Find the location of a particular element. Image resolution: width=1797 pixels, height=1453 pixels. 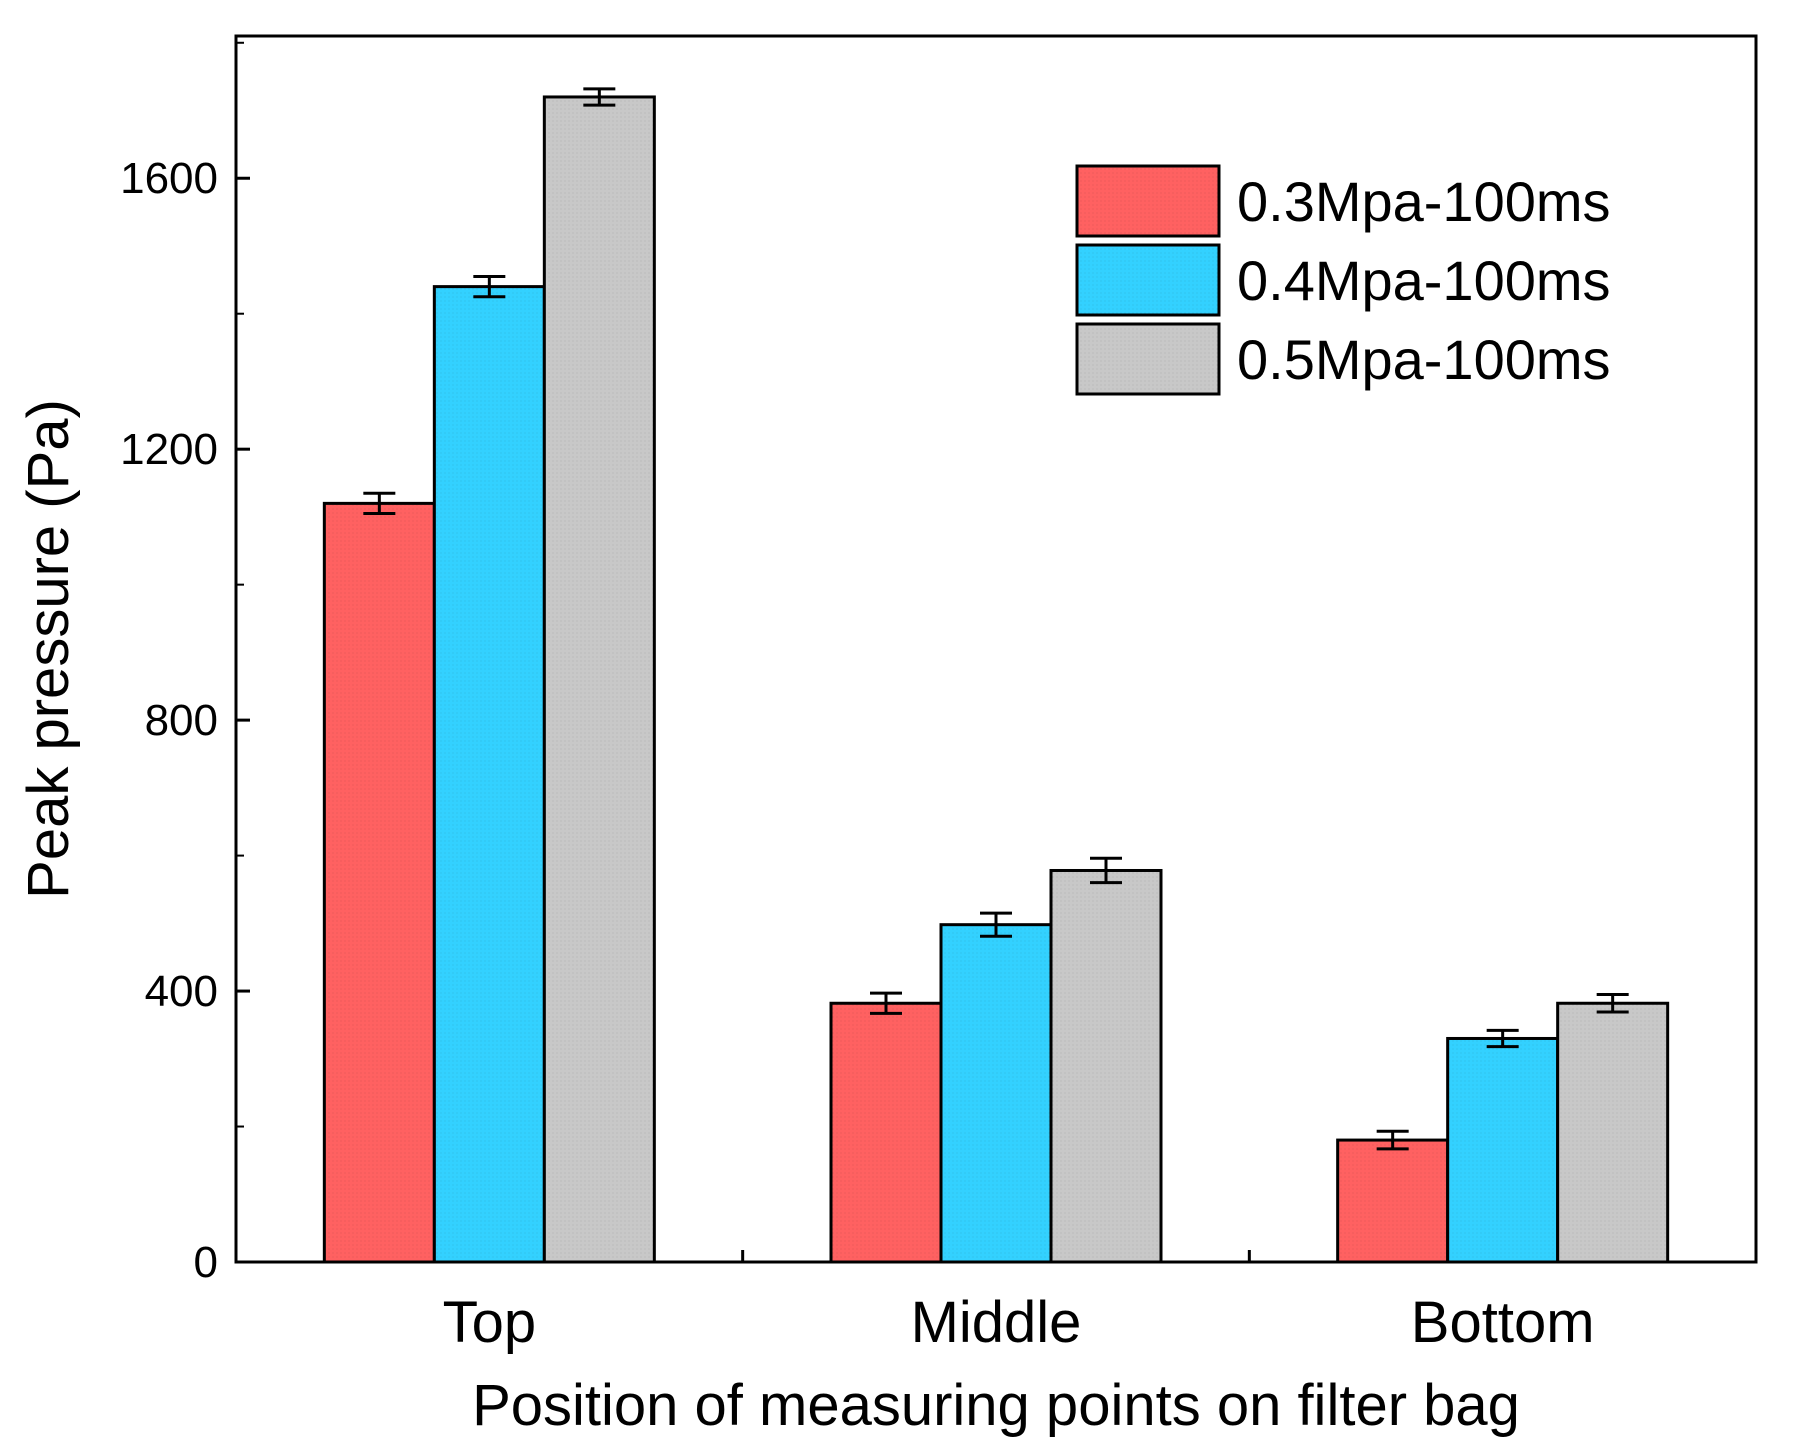

y-tick-label: 1600 is located at coordinates (169, 178).